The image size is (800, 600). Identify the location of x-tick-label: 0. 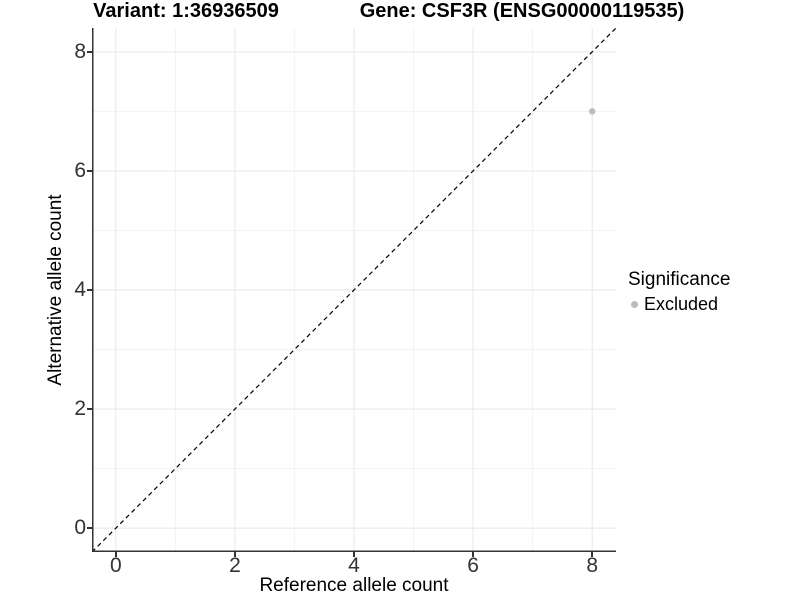
(115, 565).